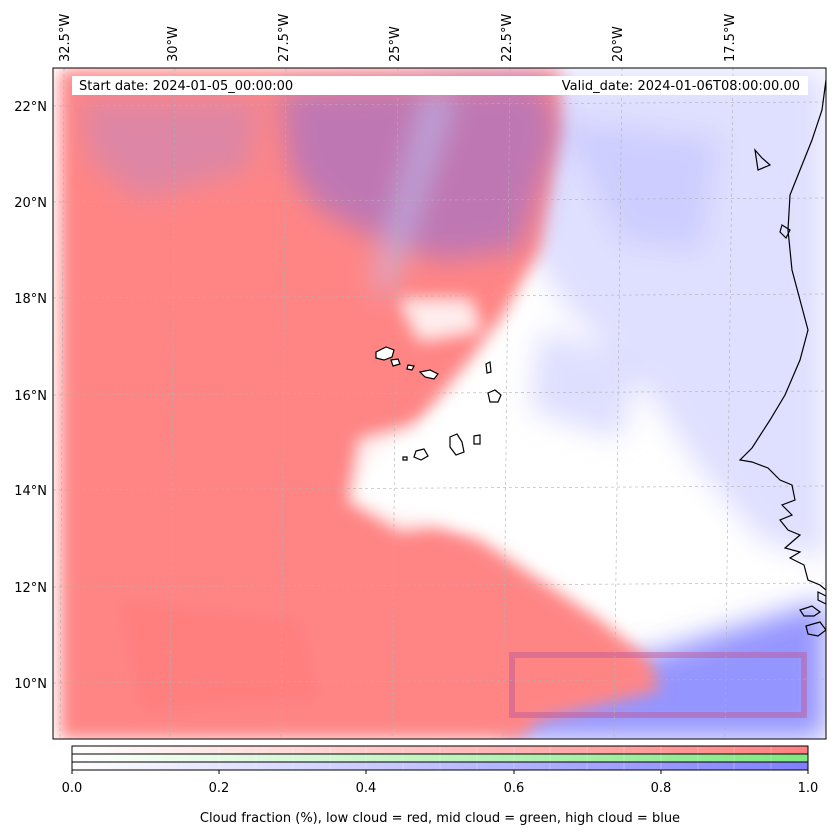  What do you see at coordinates (30, 203) in the screenshot?
I see `lat-label: 20°N` at bounding box center [30, 203].